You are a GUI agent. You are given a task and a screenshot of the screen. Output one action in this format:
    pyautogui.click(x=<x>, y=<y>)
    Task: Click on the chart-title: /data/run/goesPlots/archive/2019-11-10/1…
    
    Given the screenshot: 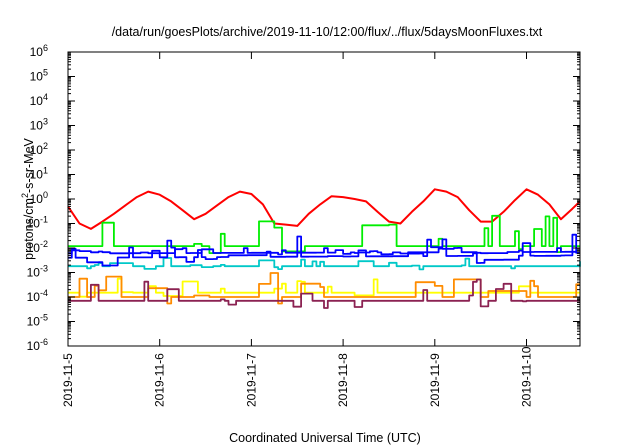 What is the action you would take?
    pyautogui.click(x=327, y=32)
    